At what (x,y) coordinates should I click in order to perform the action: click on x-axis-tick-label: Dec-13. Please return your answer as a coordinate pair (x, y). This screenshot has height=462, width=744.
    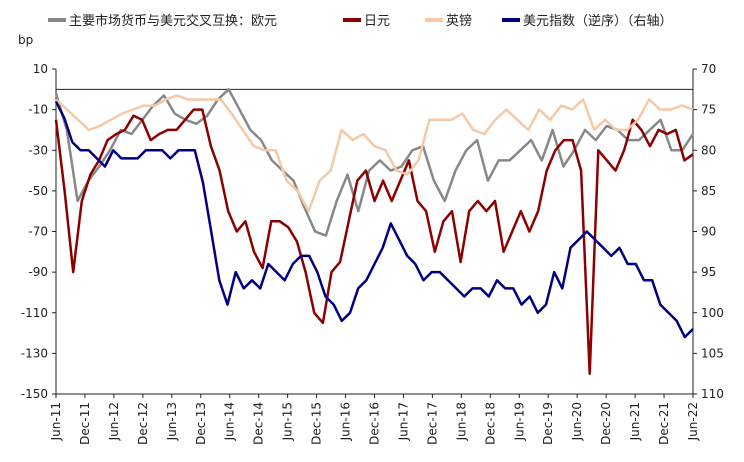
    Looking at the image, I should click on (201, 423).